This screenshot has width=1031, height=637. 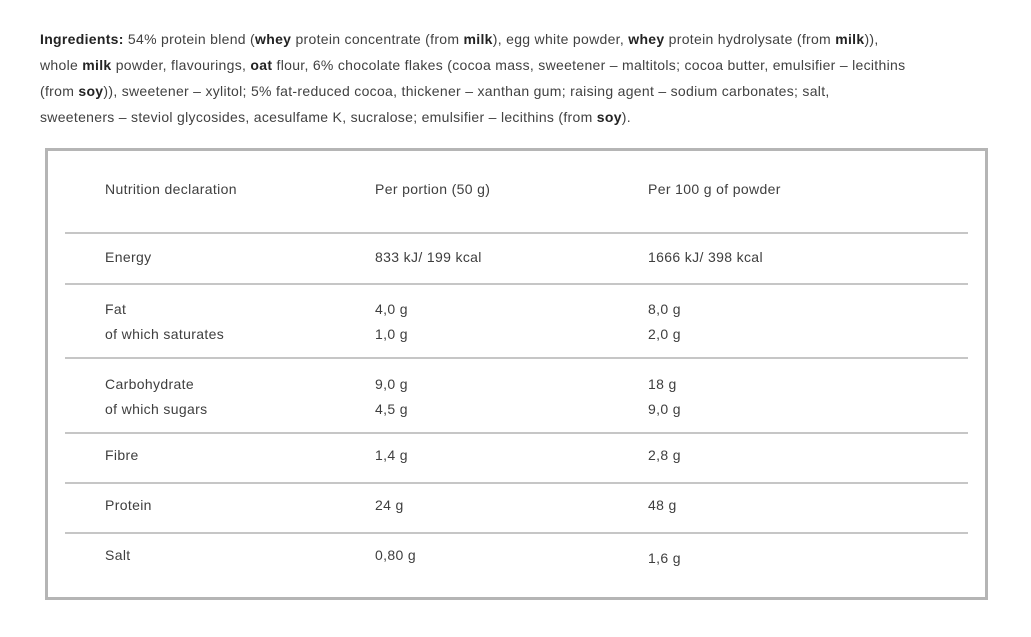 What do you see at coordinates (150, 384) in the screenshot?
I see `row-label: Carbohydrate` at bounding box center [150, 384].